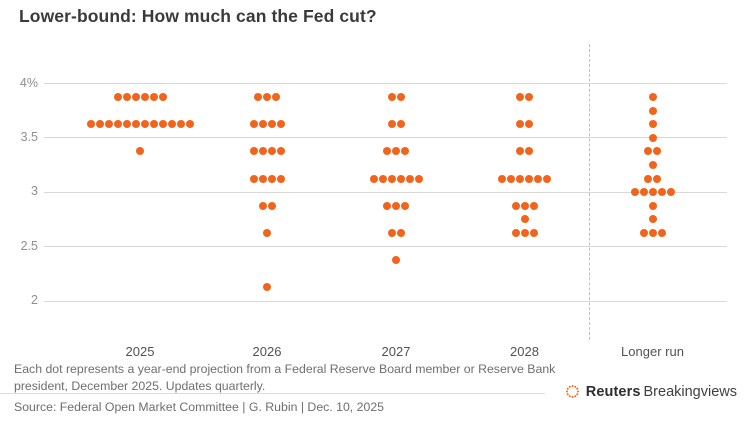 The width and height of the screenshot is (750, 424). What do you see at coordinates (267, 351) in the screenshot?
I see `x-tick-label: 2026` at bounding box center [267, 351].